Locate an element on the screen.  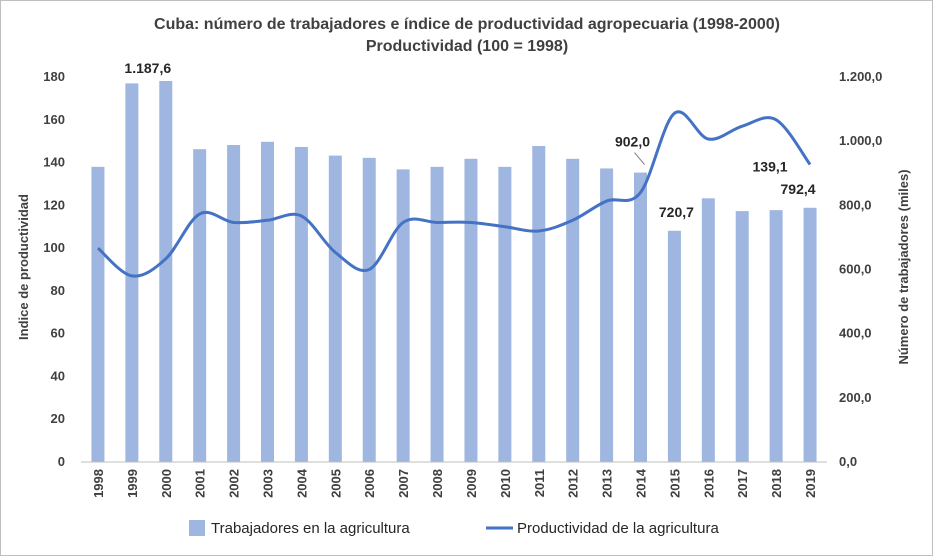
x-tick-label: 2004 is located at coordinates (301, 483).